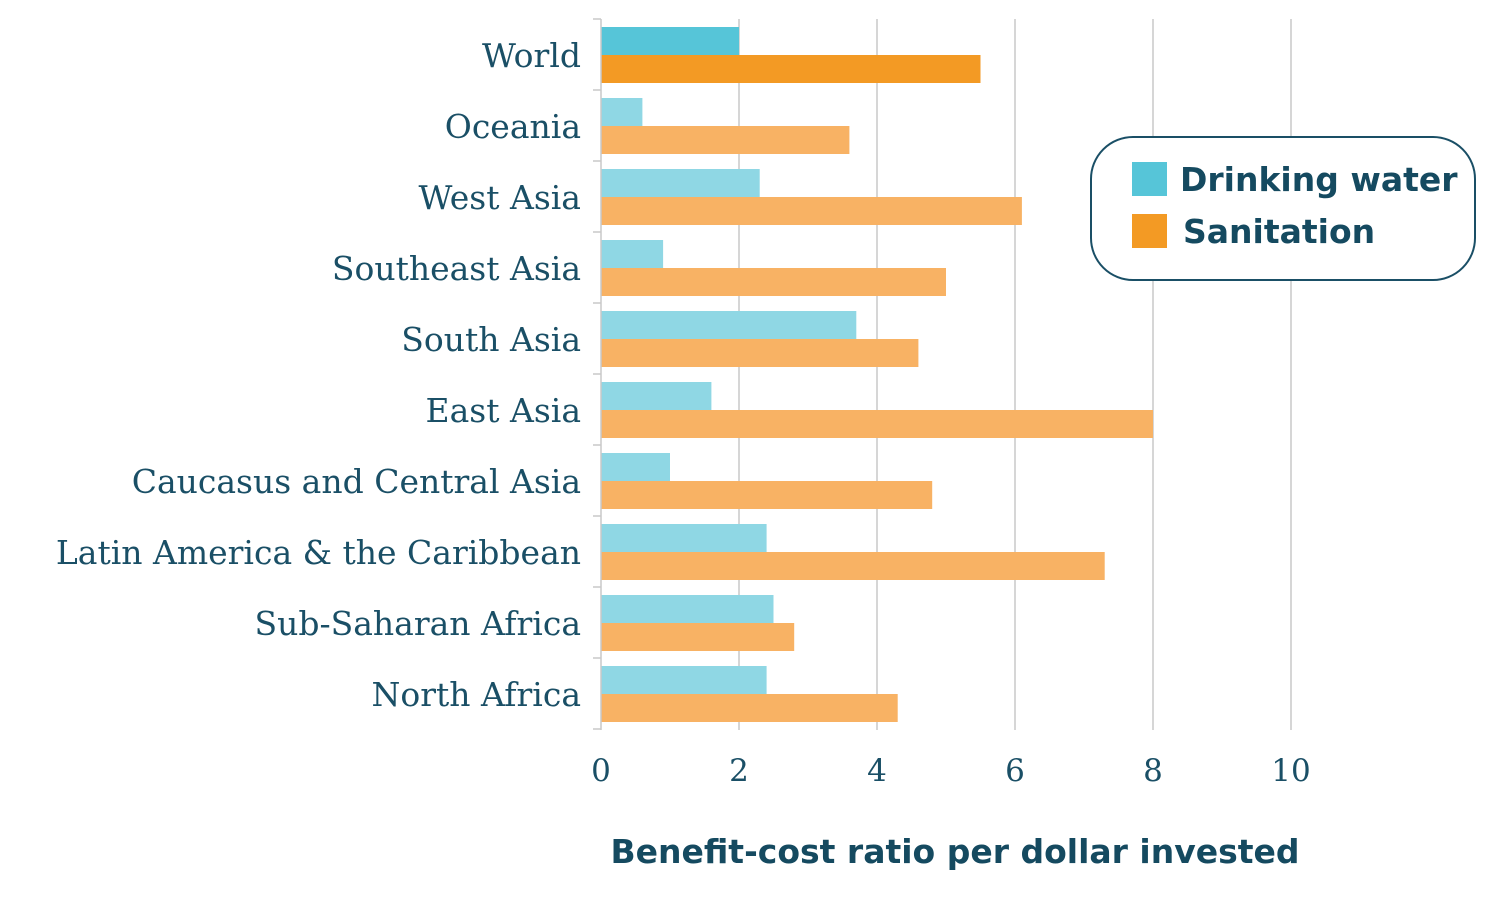 The height and width of the screenshot is (901, 1505). I want to click on category-label-southeast-asia: Southeast Asia, so click(456, 268).